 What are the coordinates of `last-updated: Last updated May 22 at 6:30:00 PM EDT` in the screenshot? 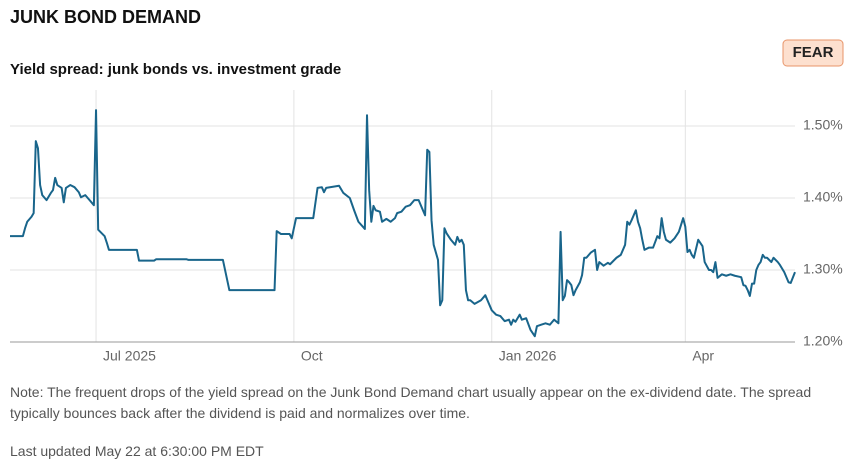 It's located at (137, 451).